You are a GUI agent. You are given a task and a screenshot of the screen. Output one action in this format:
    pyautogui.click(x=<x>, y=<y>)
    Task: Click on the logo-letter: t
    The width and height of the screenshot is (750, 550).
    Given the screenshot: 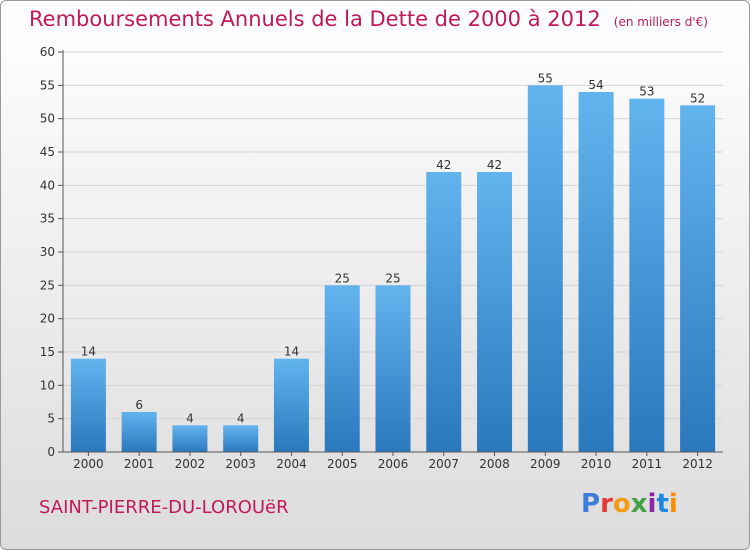 What is the action you would take?
    pyautogui.click(x=662, y=504)
    